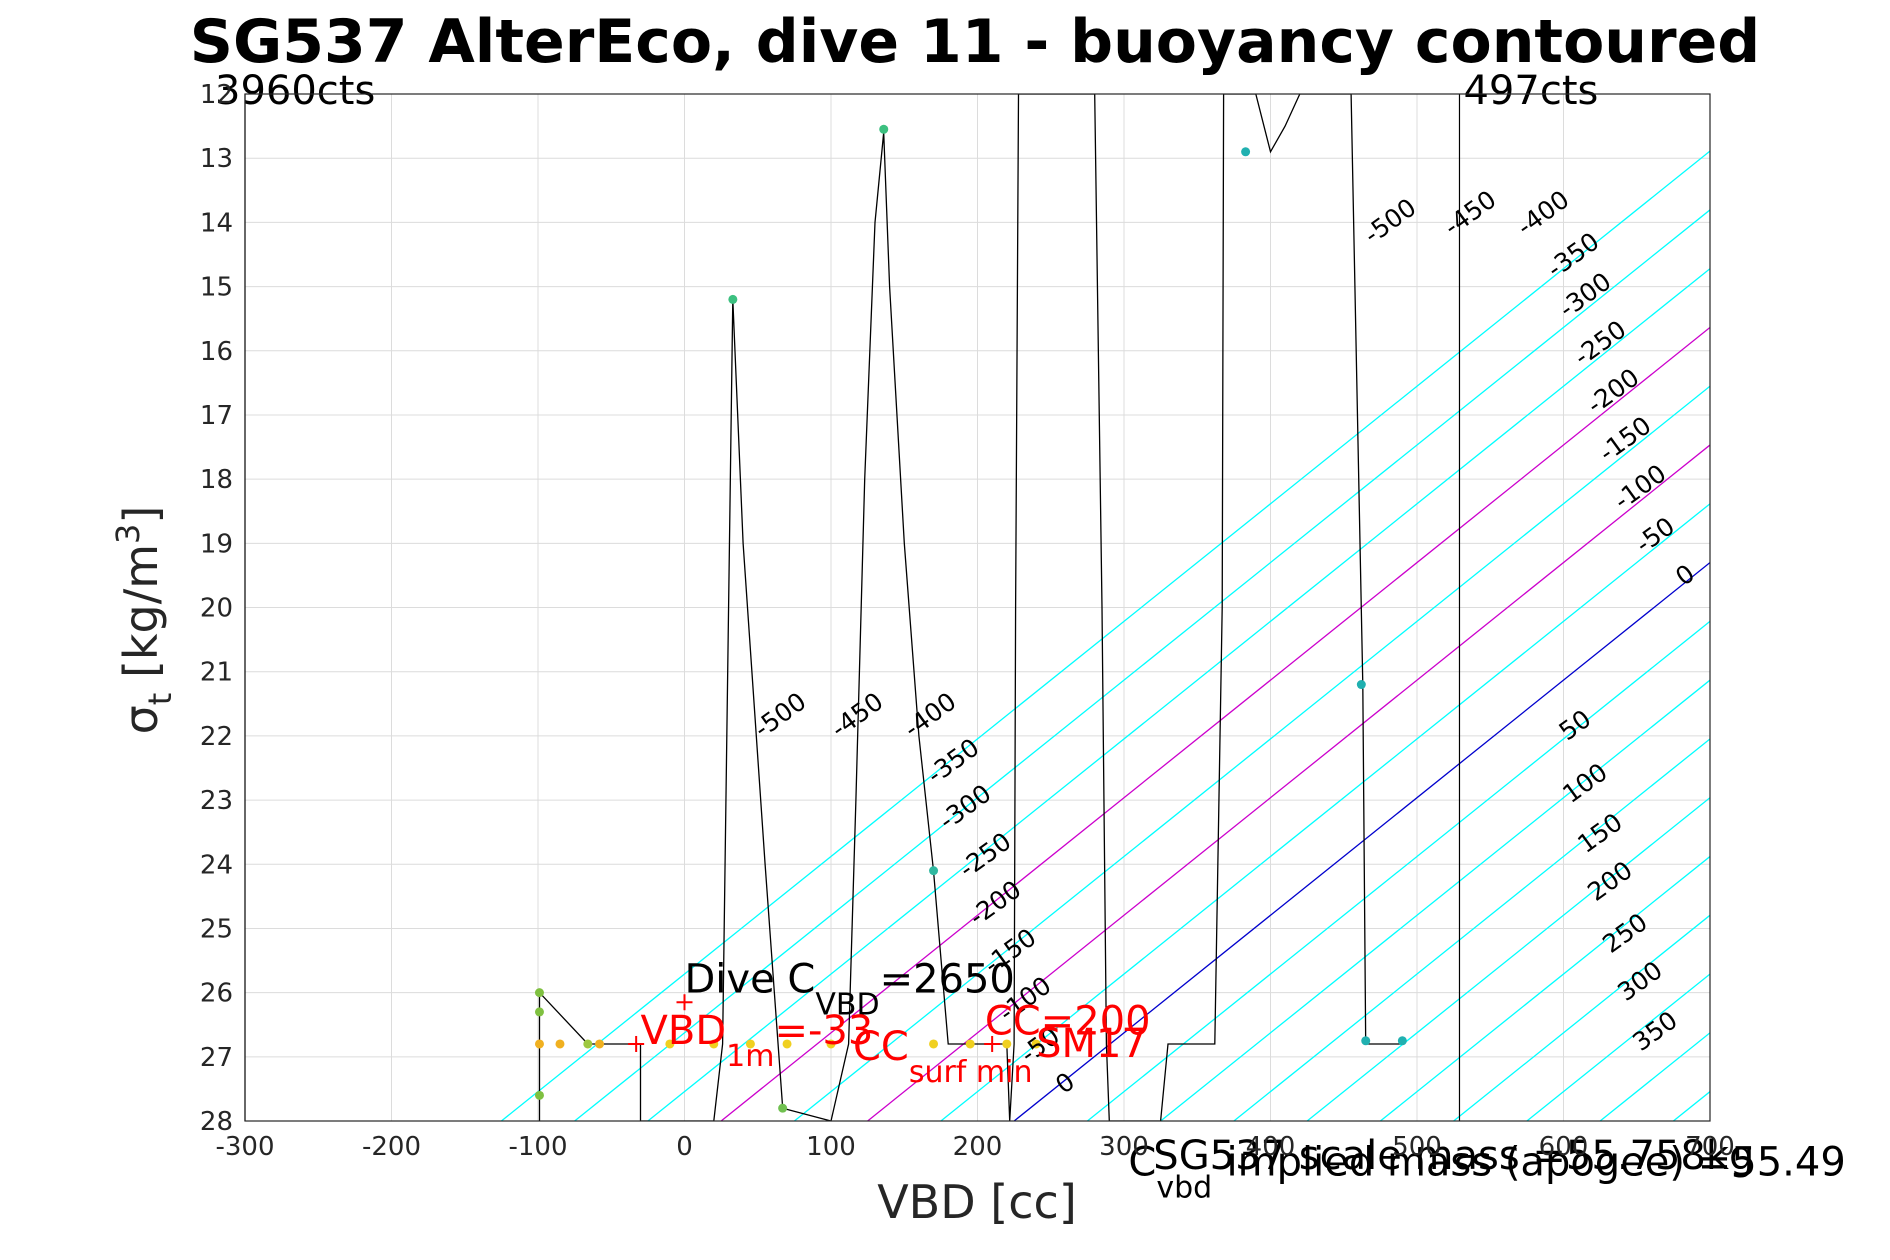 This screenshot has width=1890, height=1260. What do you see at coordinates (823, 1031) in the screenshot?
I see `annotation-rest: =-33` at bounding box center [823, 1031].